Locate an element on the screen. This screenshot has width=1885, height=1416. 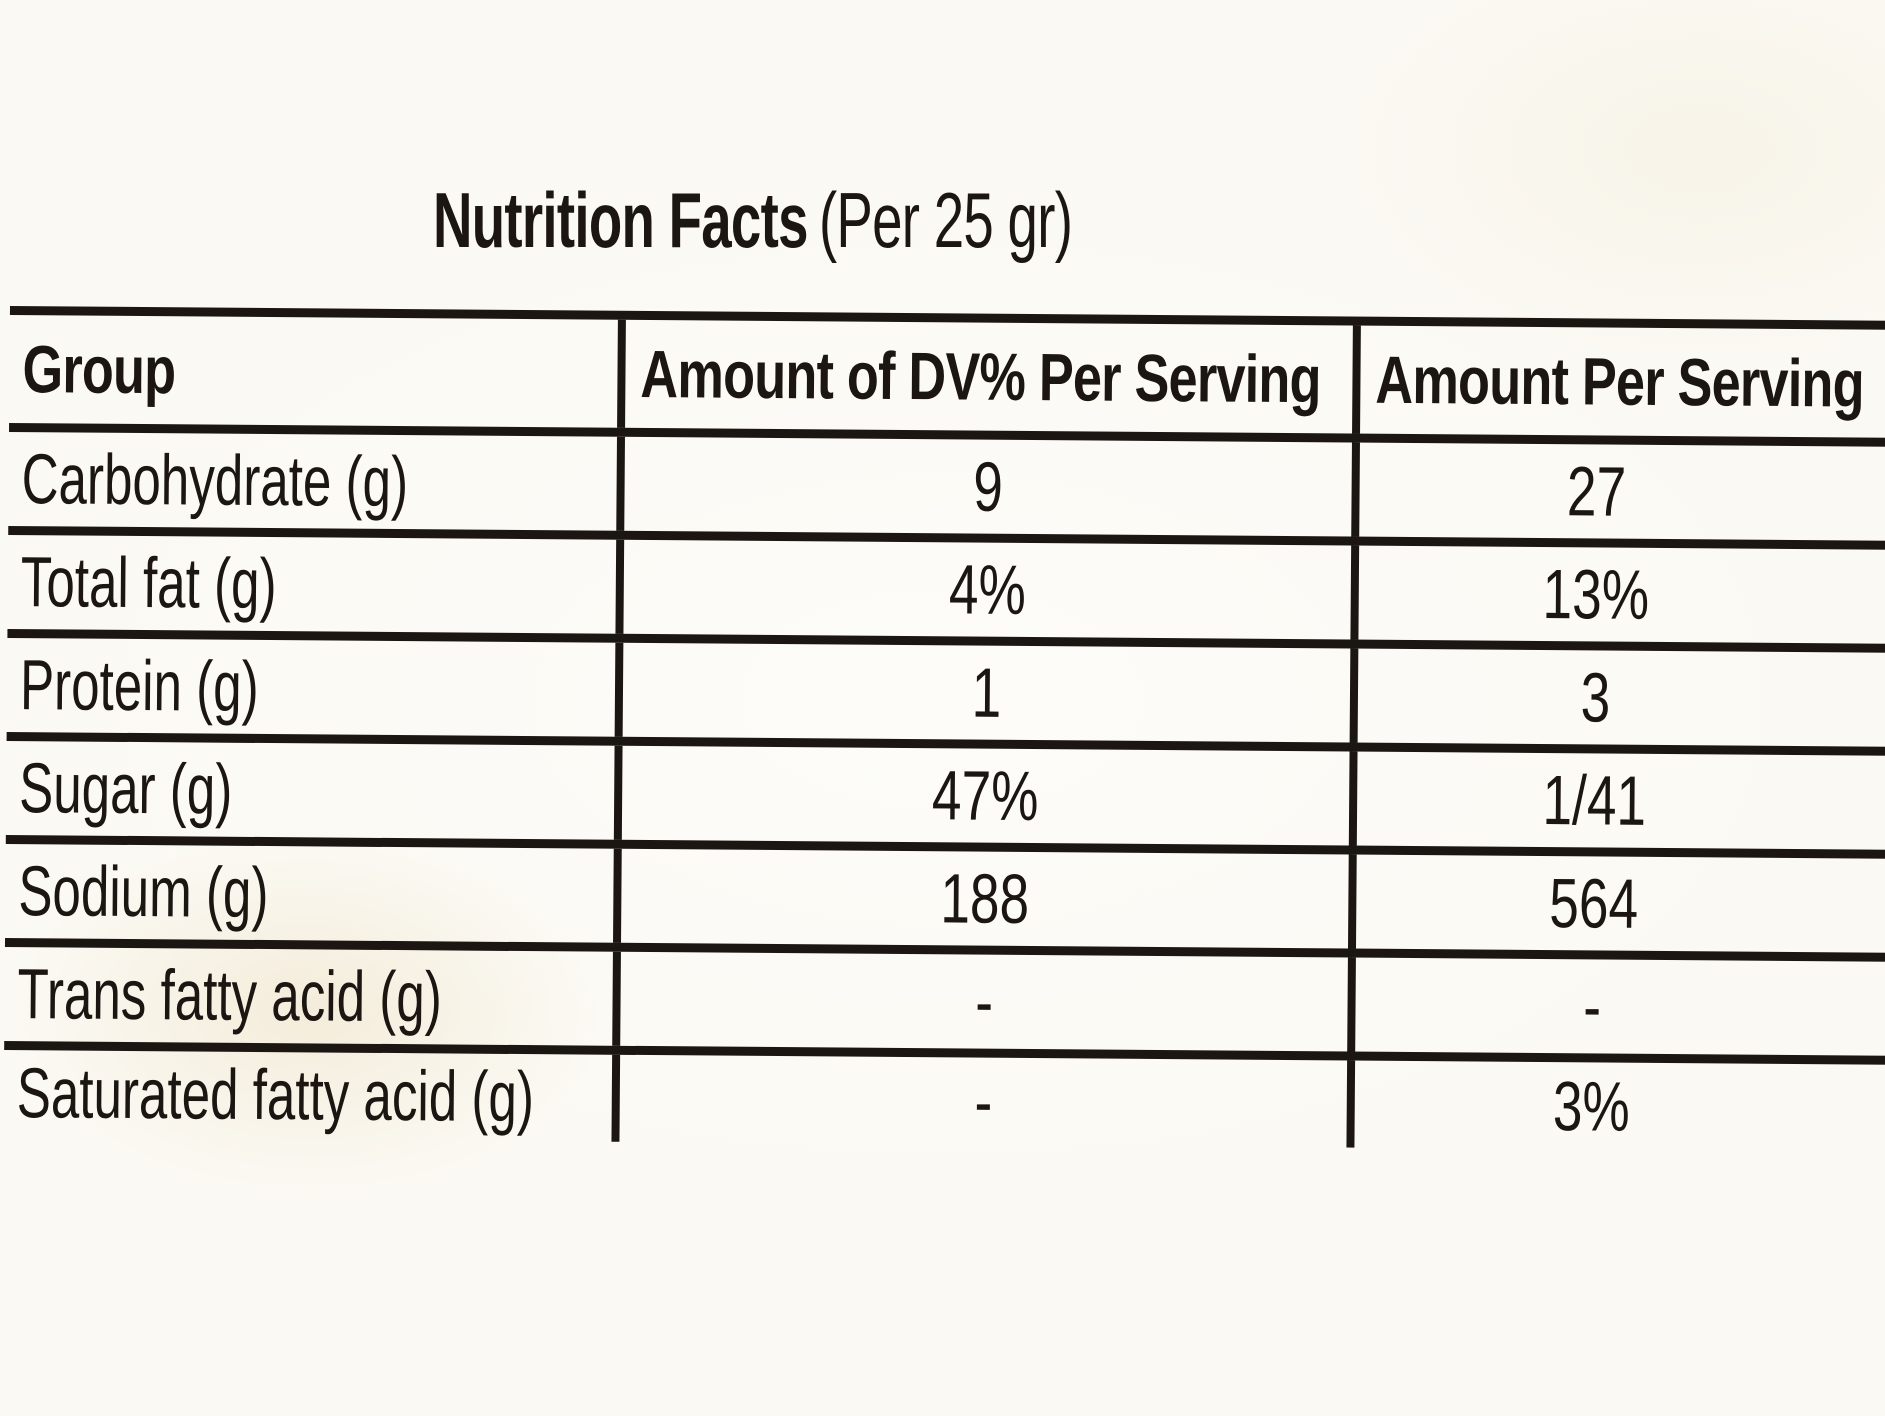
table-row-saturated-fatty-acid: Saturated fatty acid (g) - 3% is located at coordinates (944, 1096).